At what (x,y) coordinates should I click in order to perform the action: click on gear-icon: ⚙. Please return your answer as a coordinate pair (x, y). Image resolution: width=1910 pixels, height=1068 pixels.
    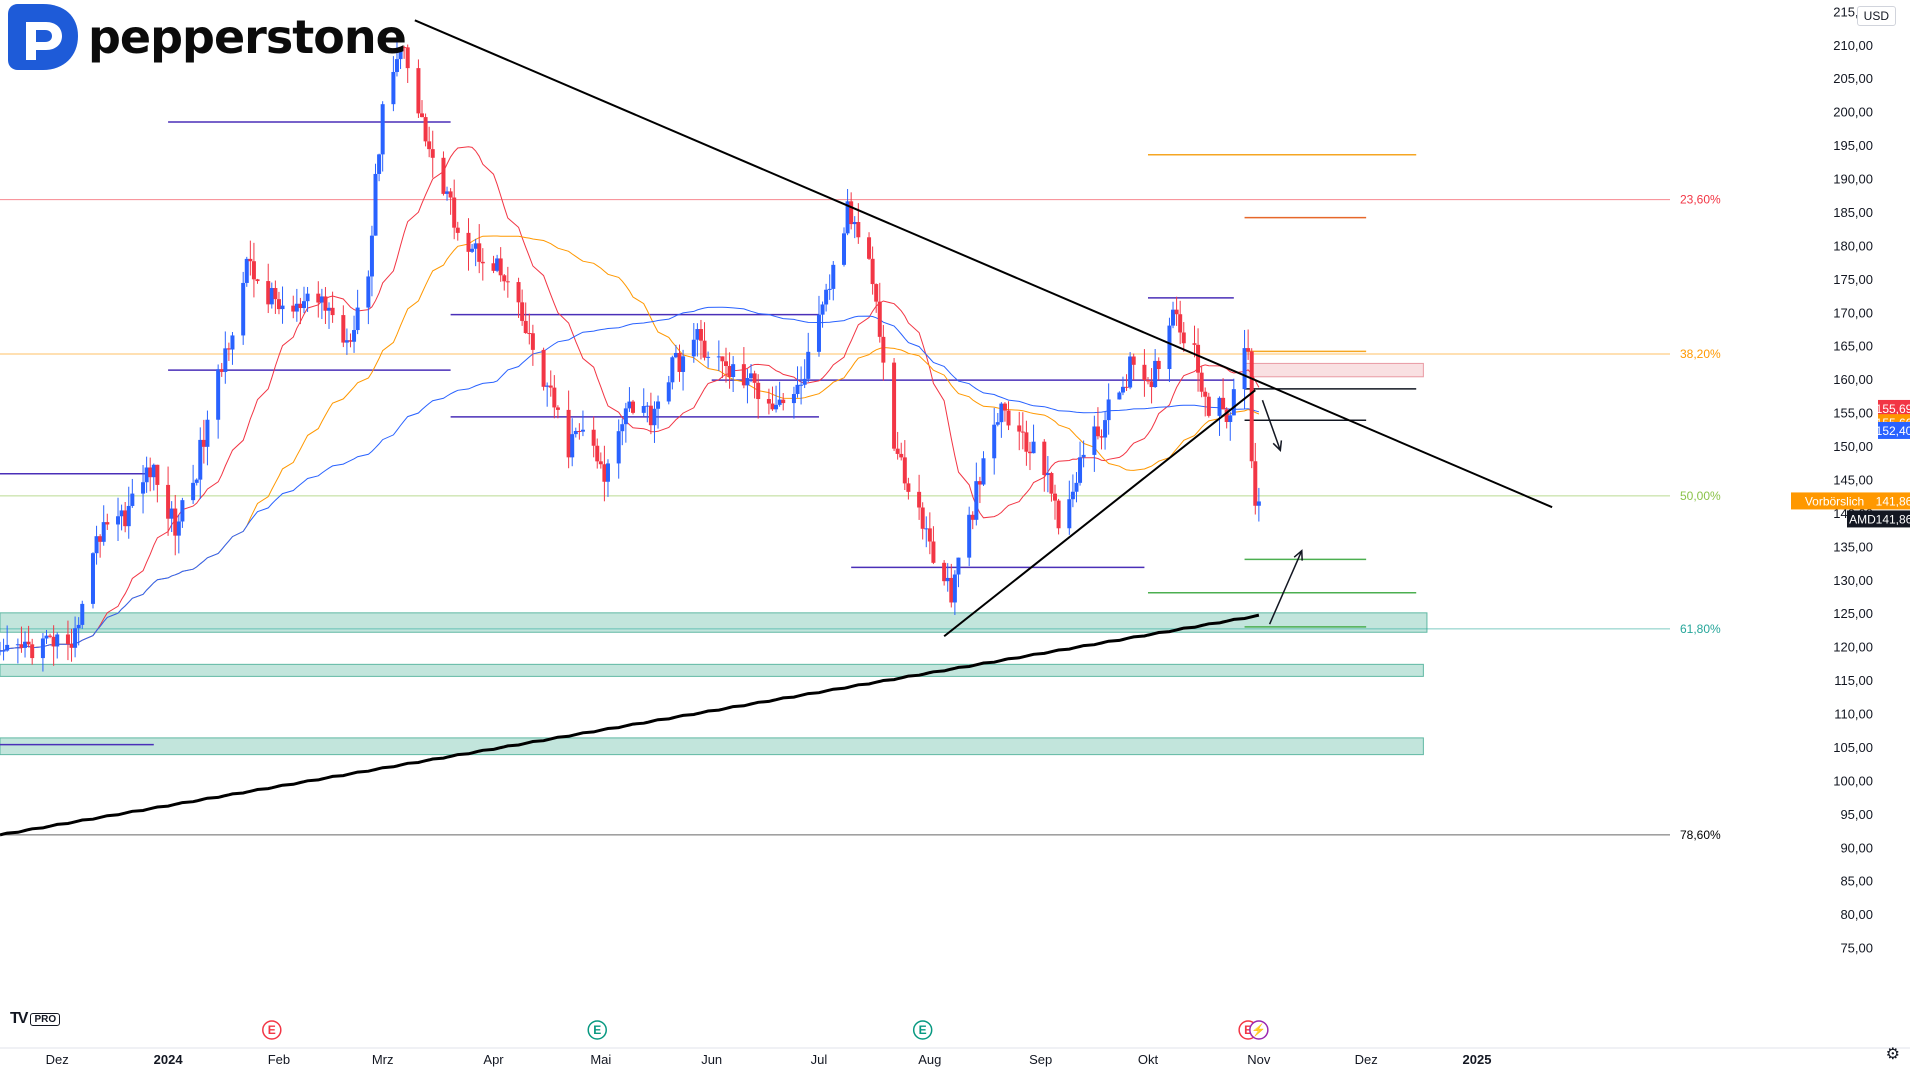
    Looking at the image, I should click on (1892, 1054).